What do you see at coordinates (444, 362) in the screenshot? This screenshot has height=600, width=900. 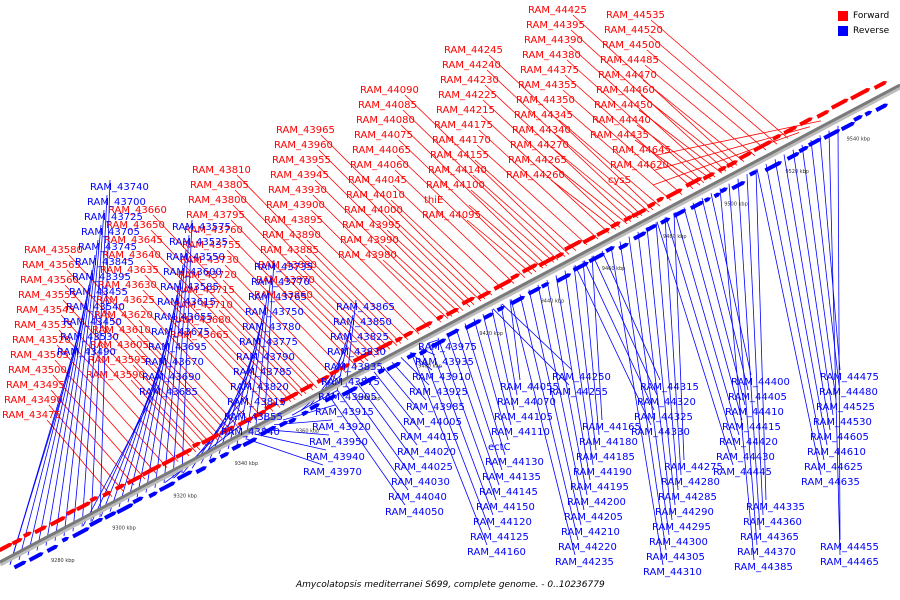 I see `reverse-gene-label: RAM_43935` at bounding box center [444, 362].